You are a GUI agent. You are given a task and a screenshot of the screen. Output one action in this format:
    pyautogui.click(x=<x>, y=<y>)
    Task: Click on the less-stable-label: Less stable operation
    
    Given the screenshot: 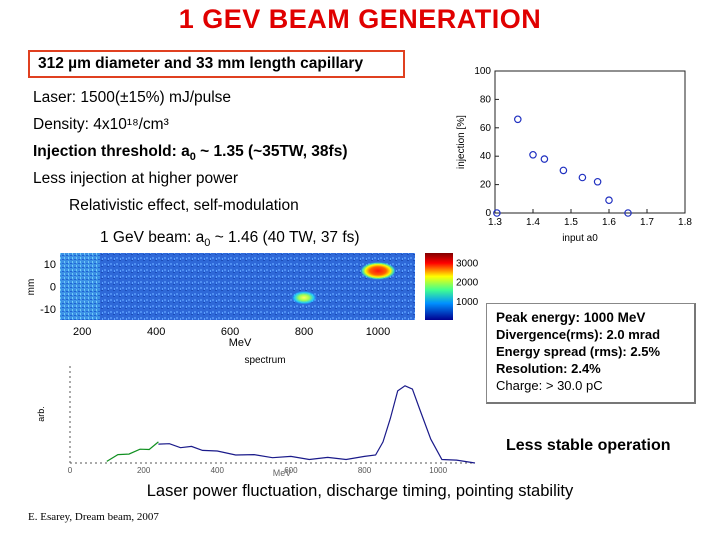 What is the action you would take?
    pyautogui.click(x=588, y=445)
    